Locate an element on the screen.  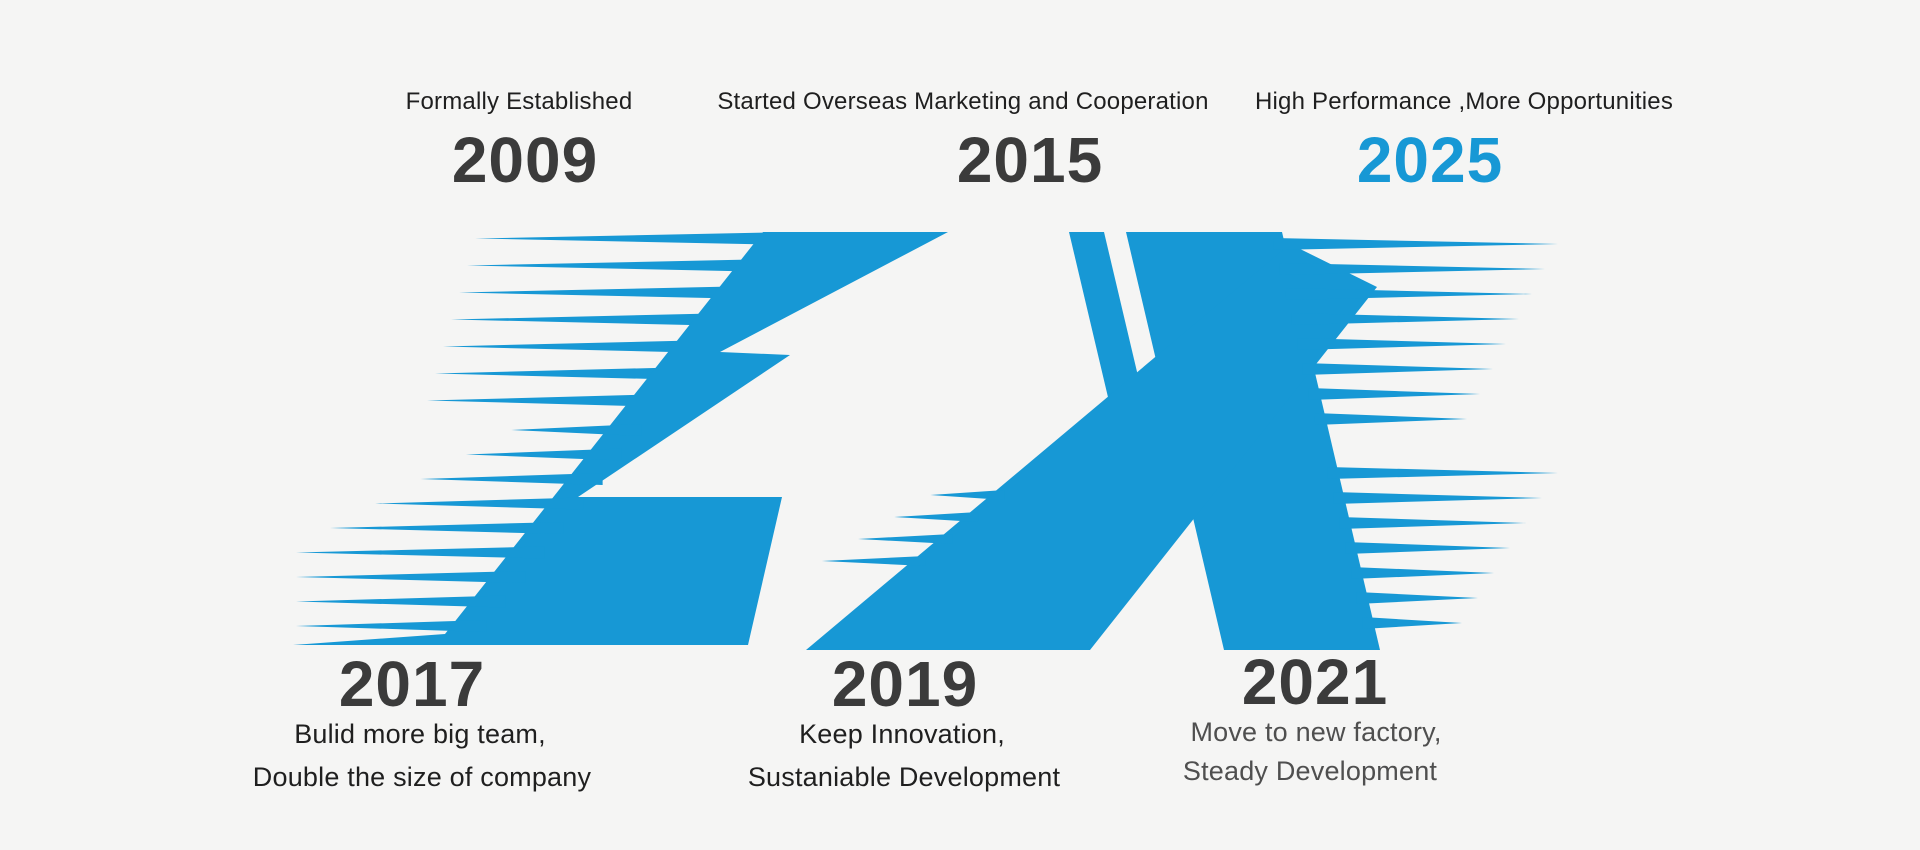
milestone-year: 2009 is located at coordinates (525, 160).